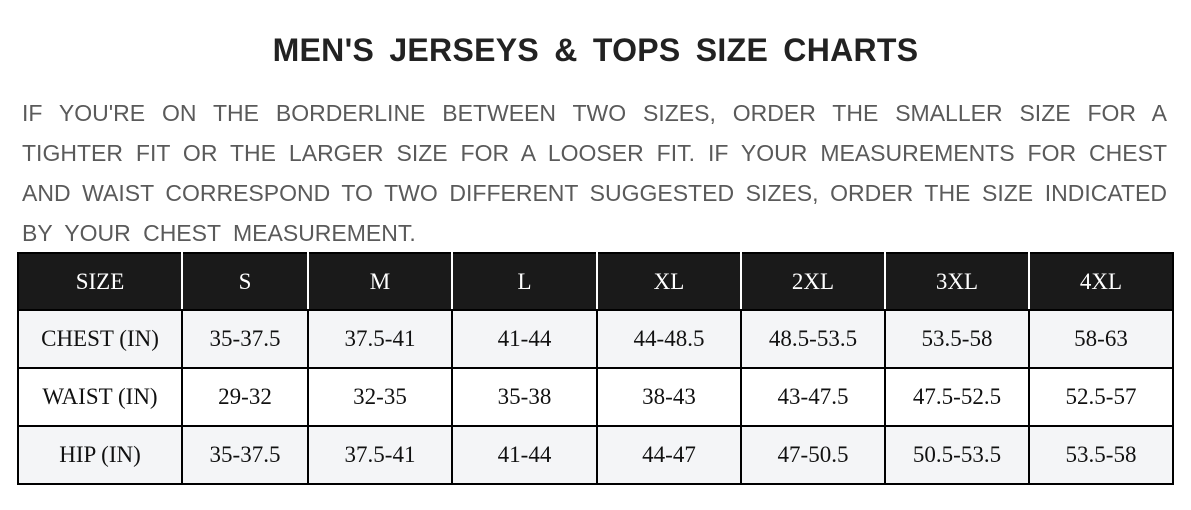  Describe the element at coordinates (524, 281) in the screenshot. I see `header-cell: L` at that location.